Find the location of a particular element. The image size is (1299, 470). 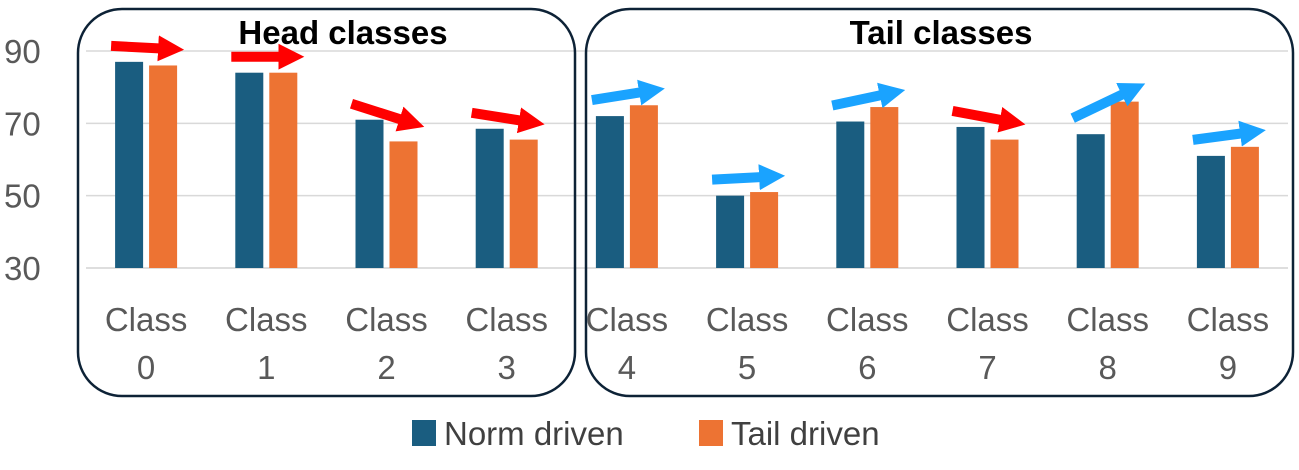

x-tick-label: Class 2 is located at coordinates (386, 343).